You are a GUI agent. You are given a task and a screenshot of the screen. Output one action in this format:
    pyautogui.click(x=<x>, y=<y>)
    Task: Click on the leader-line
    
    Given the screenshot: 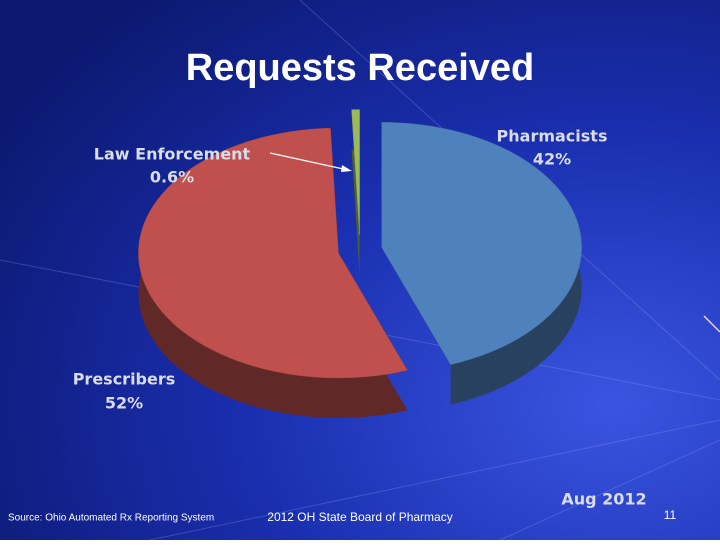 What is the action you would take?
    pyautogui.click(x=309, y=161)
    